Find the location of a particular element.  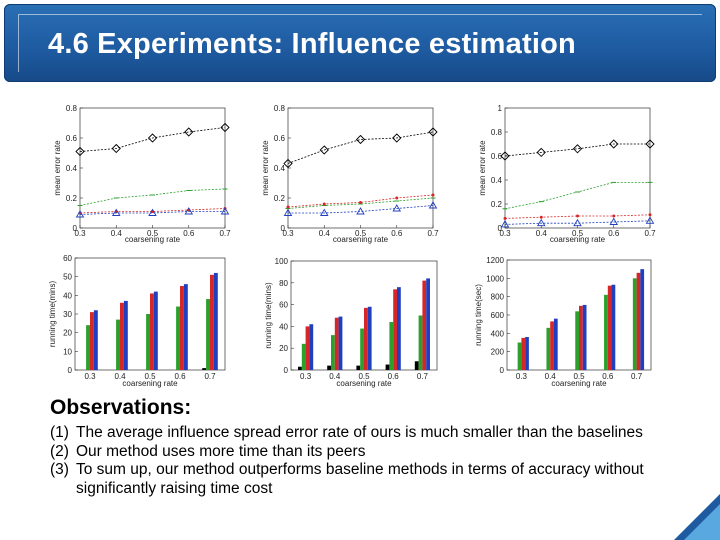

y-tick-label: 1000 is located at coordinates (495, 278).